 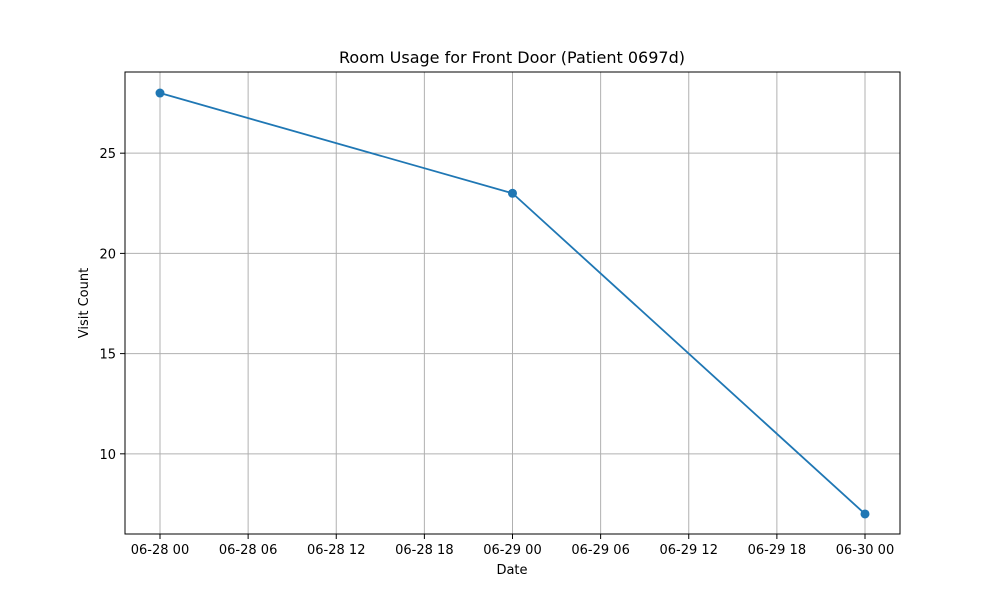 I want to click on x-tick-label: 06-28 00, so click(x=160, y=550).